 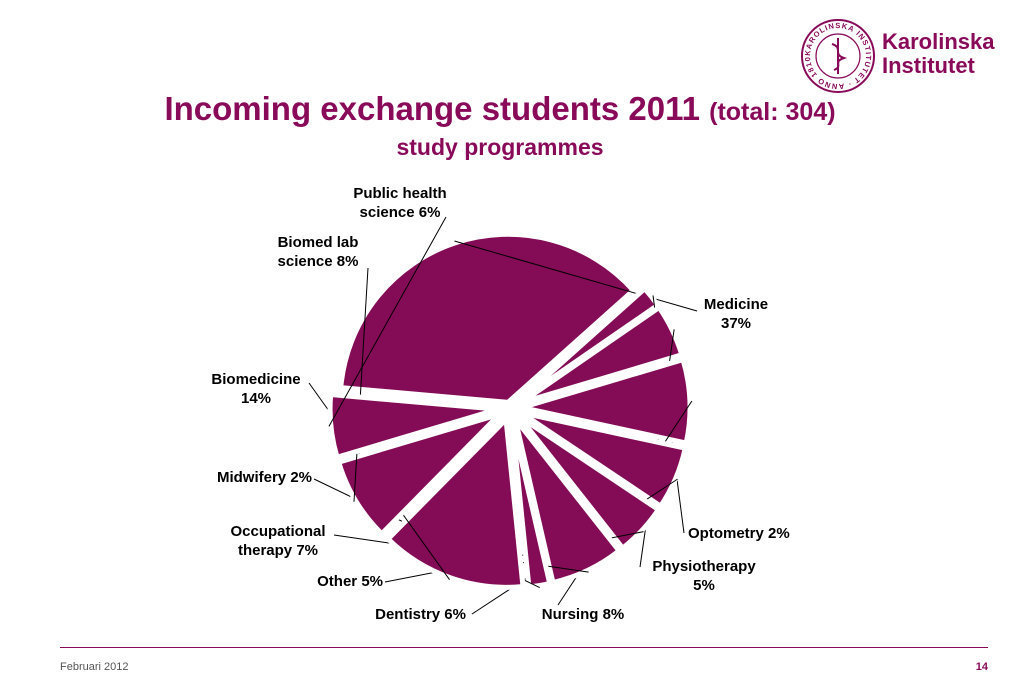 What do you see at coordinates (739, 533) in the screenshot?
I see `slice-label-optometry: Optometry 2%` at bounding box center [739, 533].